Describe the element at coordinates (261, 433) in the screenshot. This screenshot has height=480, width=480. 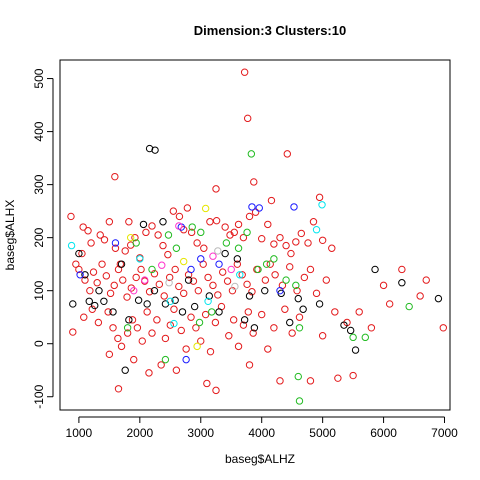
I see `x-tick-label: 4000` at that location.